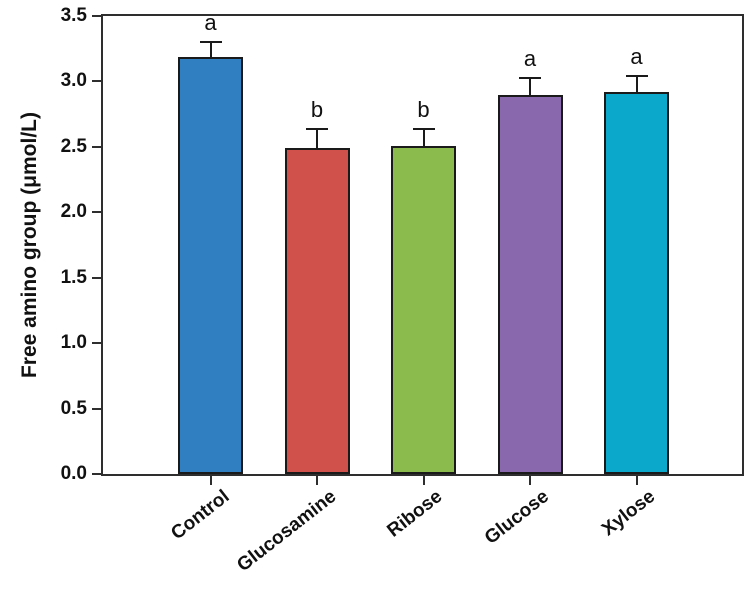  What do you see at coordinates (415, 514) in the screenshot?
I see `x-axis-label-ribose: Ribose` at bounding box center [415, 514].